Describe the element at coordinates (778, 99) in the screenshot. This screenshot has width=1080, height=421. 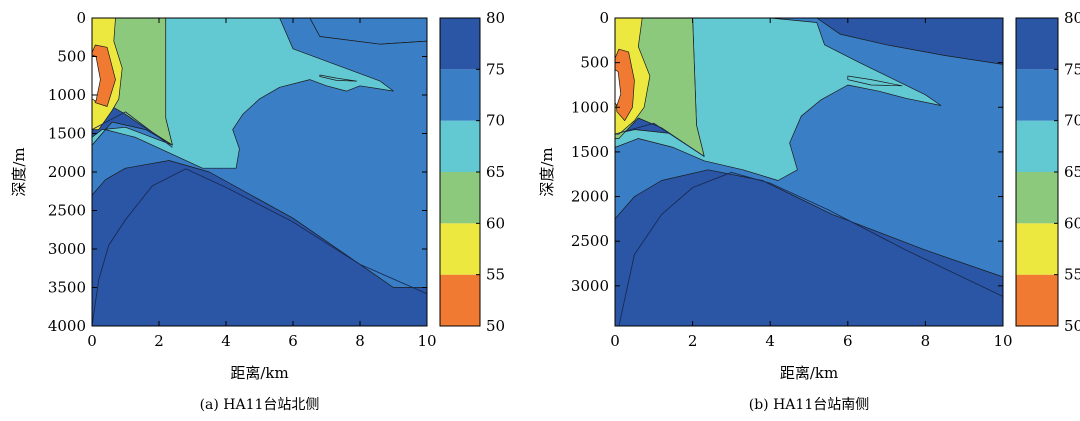
I see `contour-region-r65` at that location.